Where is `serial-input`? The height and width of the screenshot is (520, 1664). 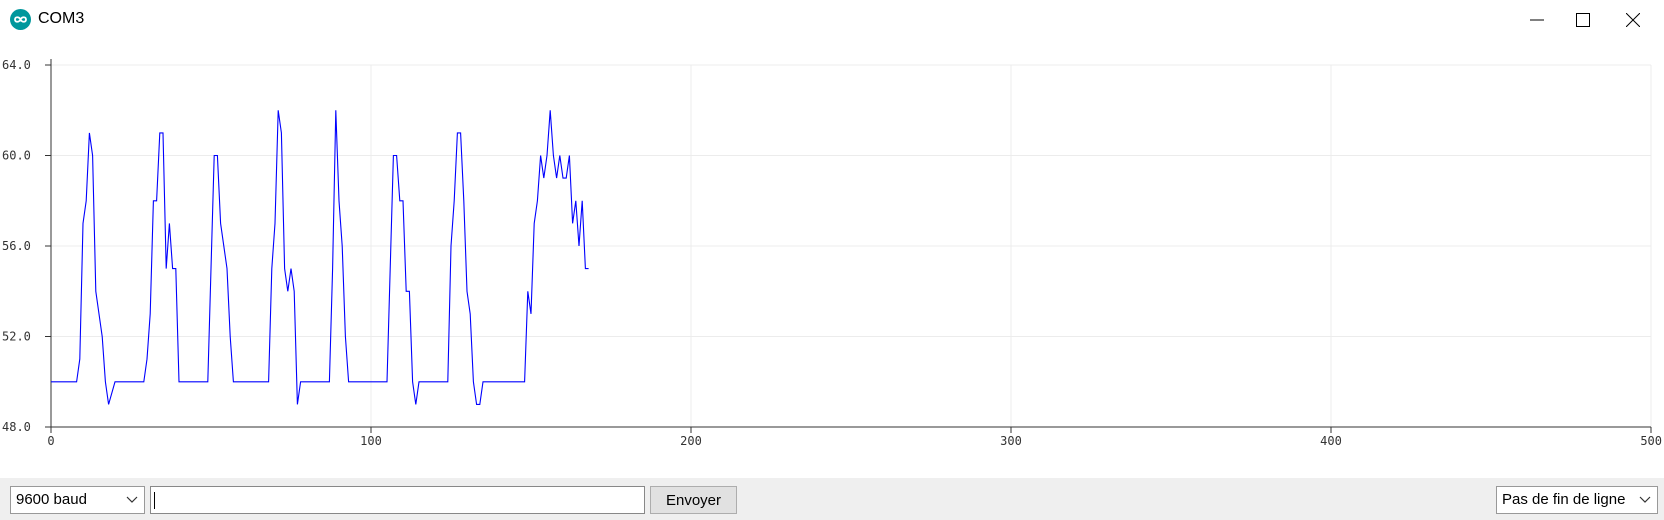
serial-input is located at coordinates (397, 500).